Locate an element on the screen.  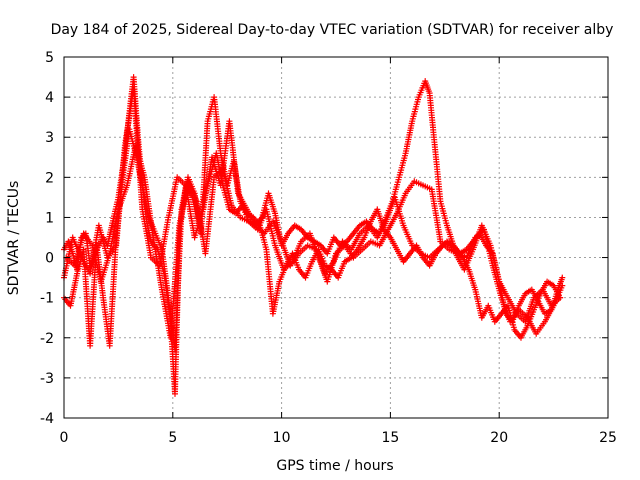
x-tick-label: 10 is located at coordinates (282, 438).